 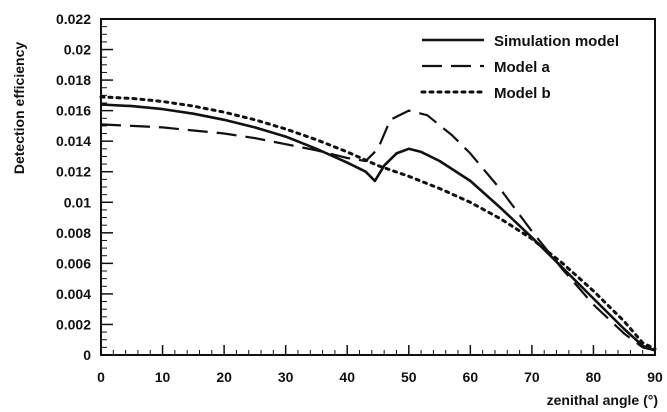 What do you see at coordinates (73, 172) in the screenshot?
I see `y-tick-label: 0.012` at bounding box center [73, 172].